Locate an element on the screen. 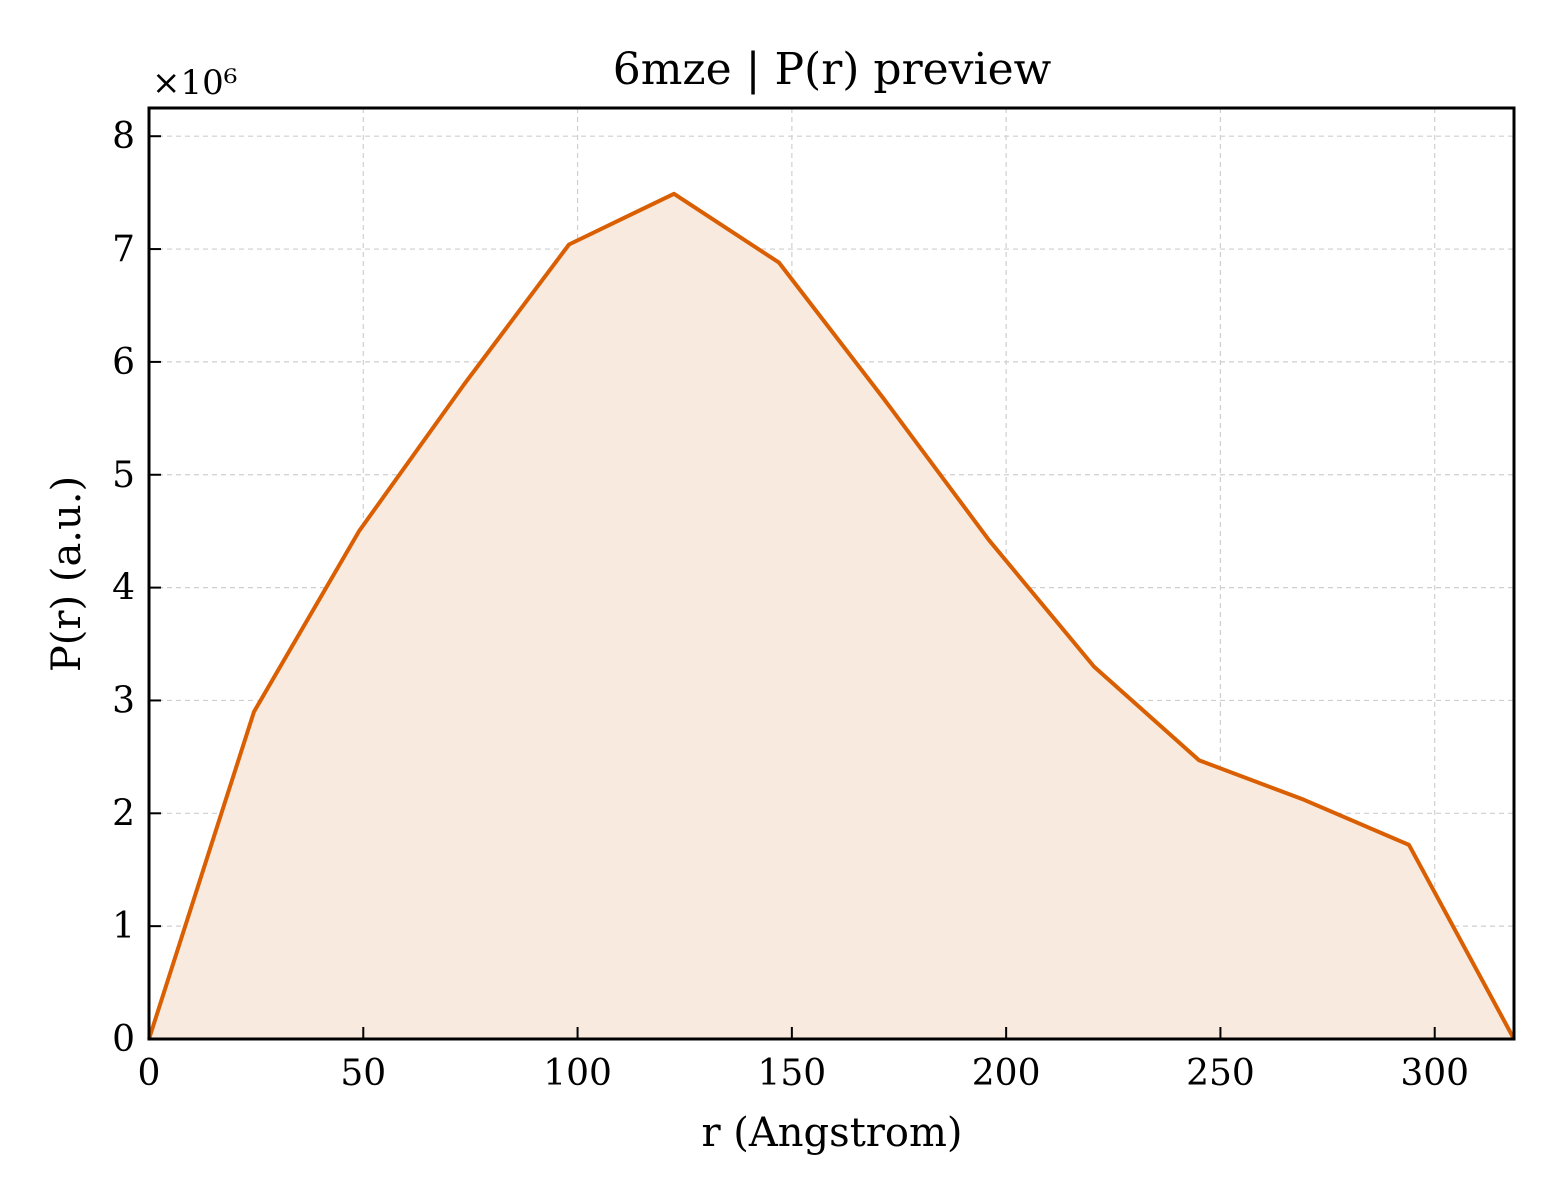 The height and width of the screenshot is (1200, 1560). x-tick-label: 0 is located at coordinates (149, 1073).